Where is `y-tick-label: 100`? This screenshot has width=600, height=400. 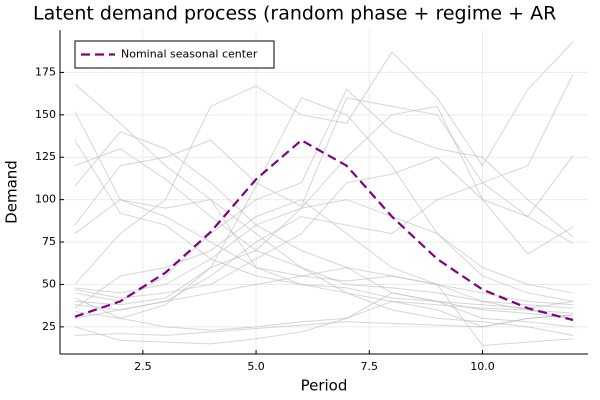
y-tick-label: 100 is located at coordinates (45, 199).